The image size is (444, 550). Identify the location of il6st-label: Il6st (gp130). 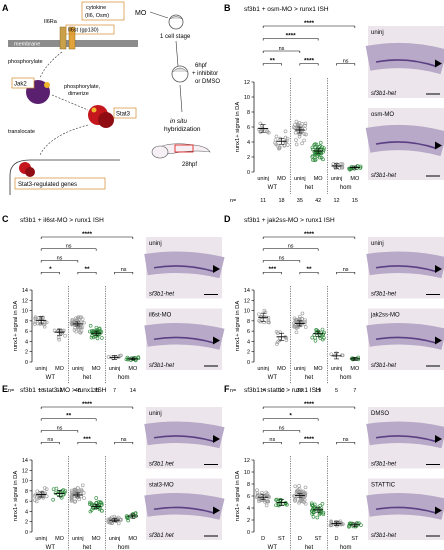
(83, 31).